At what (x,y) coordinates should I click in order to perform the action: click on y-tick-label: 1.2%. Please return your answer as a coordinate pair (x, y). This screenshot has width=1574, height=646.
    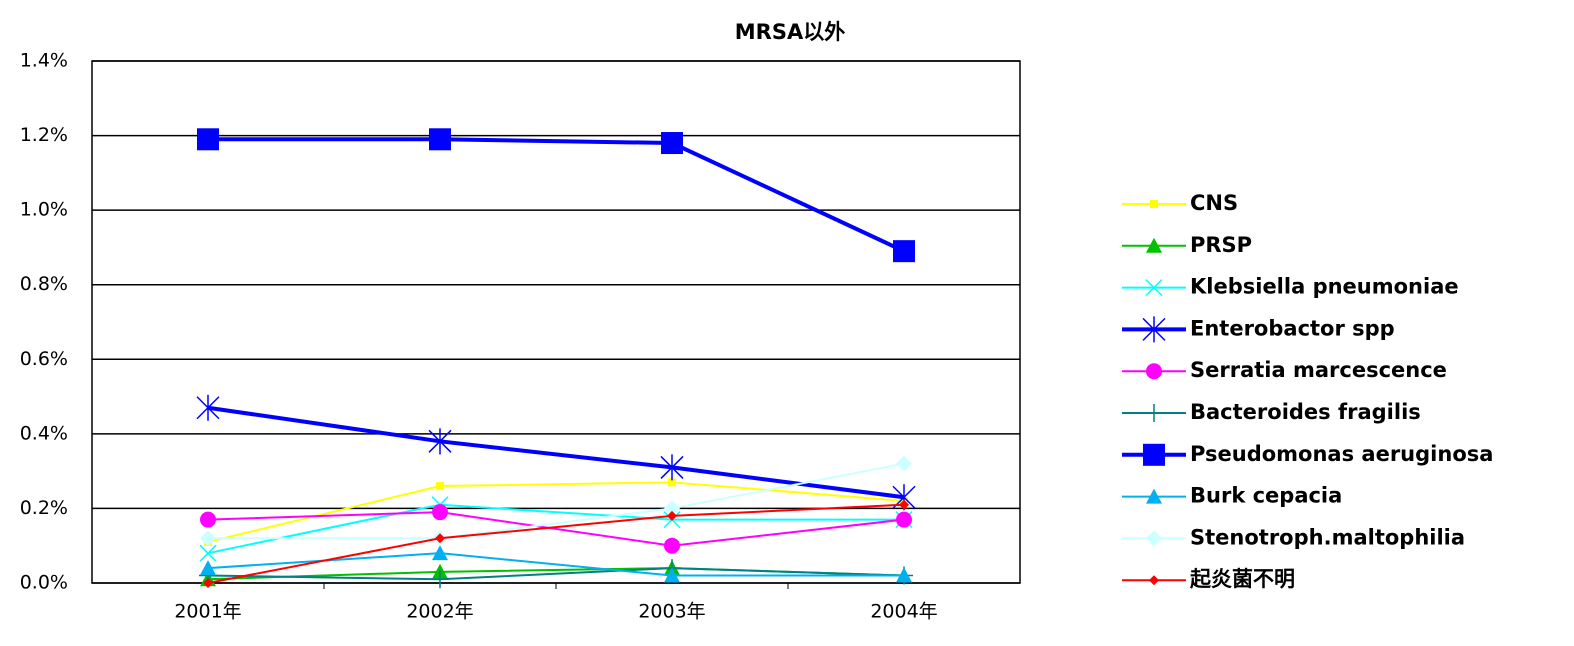
    Looking at the image, I should click on (44, 135).